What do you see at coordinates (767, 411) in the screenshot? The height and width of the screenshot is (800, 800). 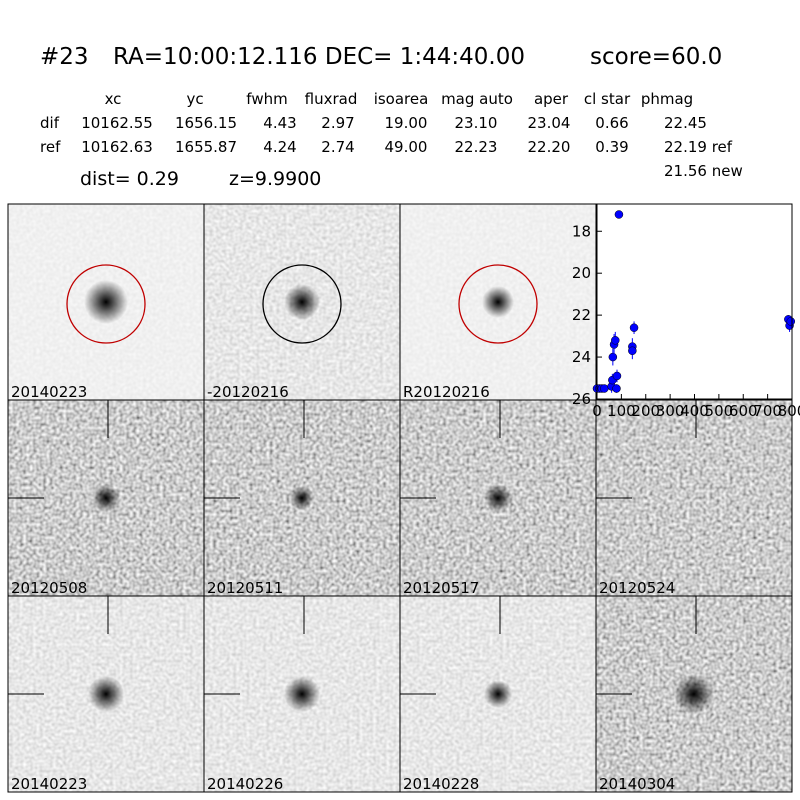 I see `x-tick-label: 700` at bounding box center [767, 411].